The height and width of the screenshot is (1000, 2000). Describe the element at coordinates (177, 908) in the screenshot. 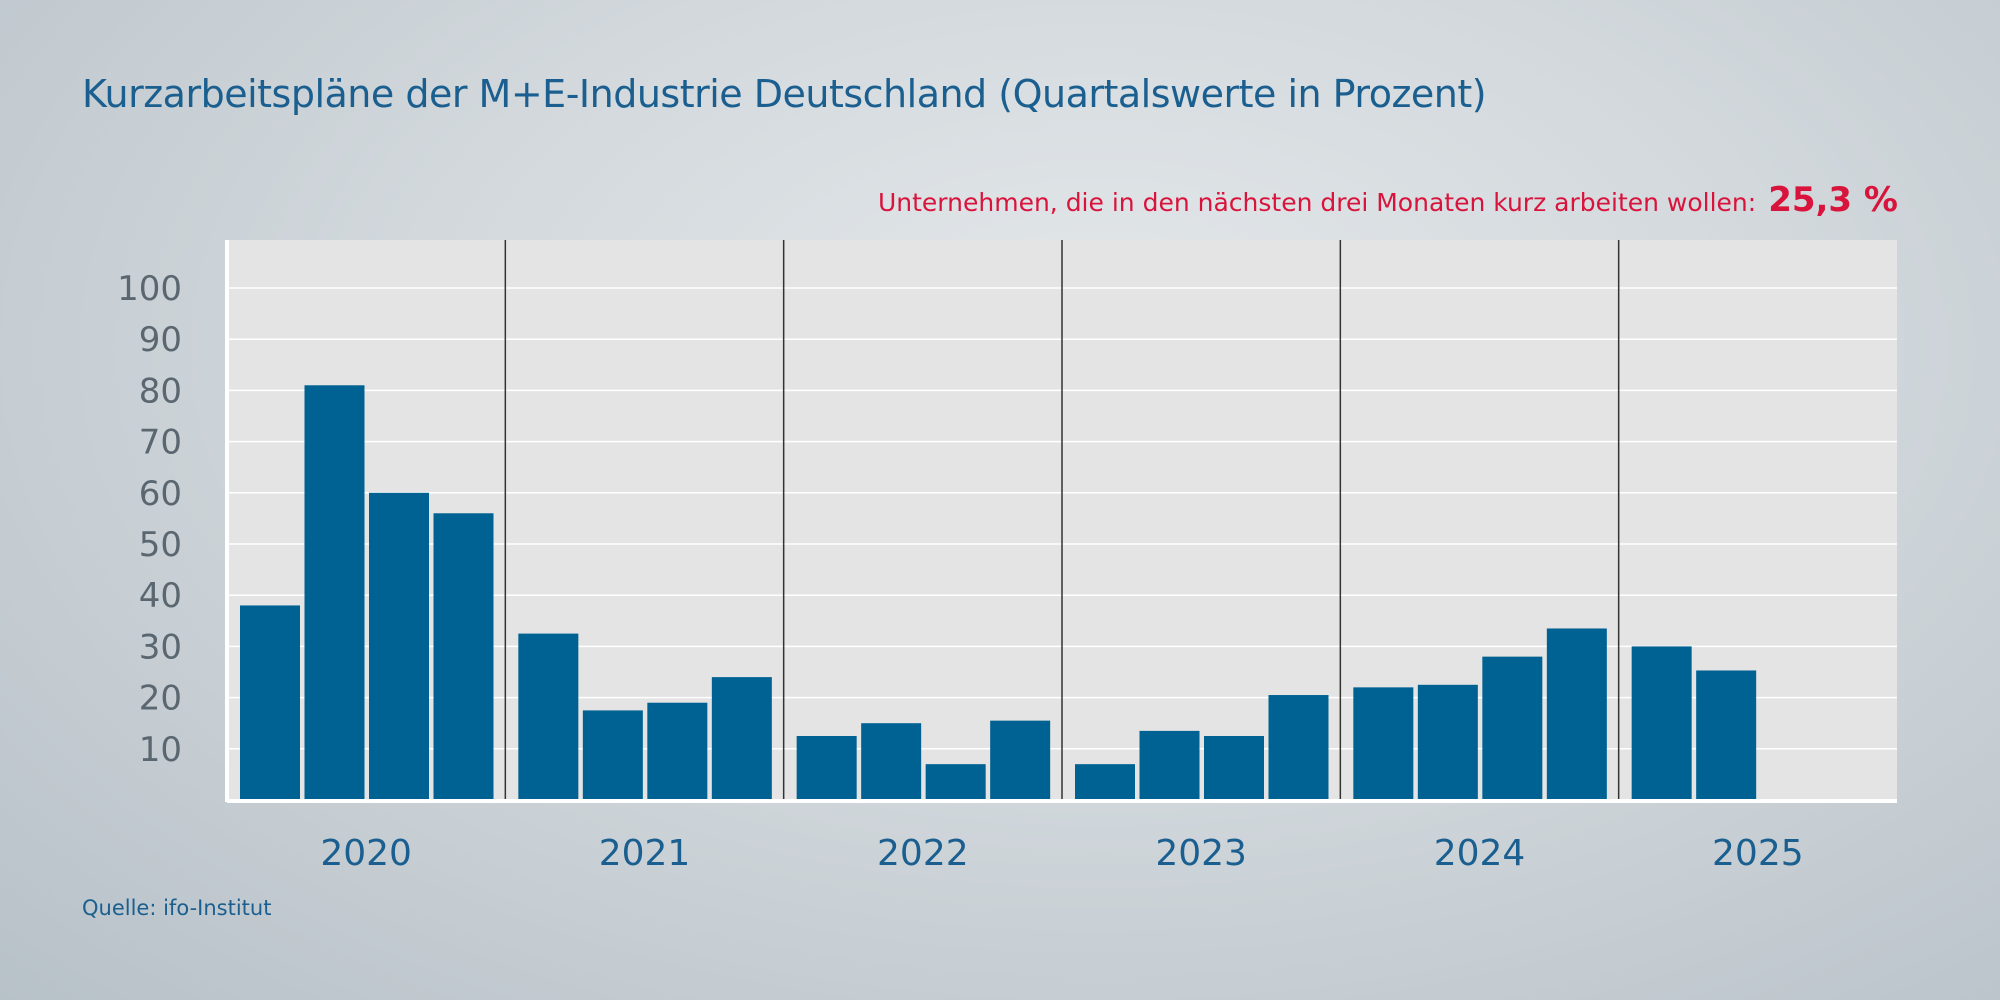

I see `source-note: Quelle: ifo-Institut` at that location.